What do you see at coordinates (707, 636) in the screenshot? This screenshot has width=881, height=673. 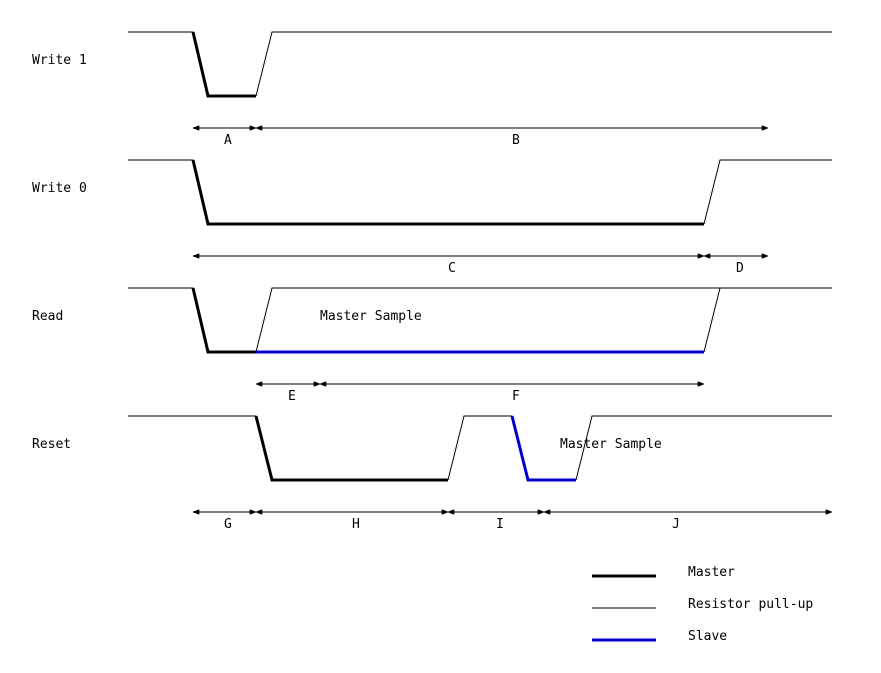 I see `legend-slave-label: Slave` at bounding box center [707, 636].